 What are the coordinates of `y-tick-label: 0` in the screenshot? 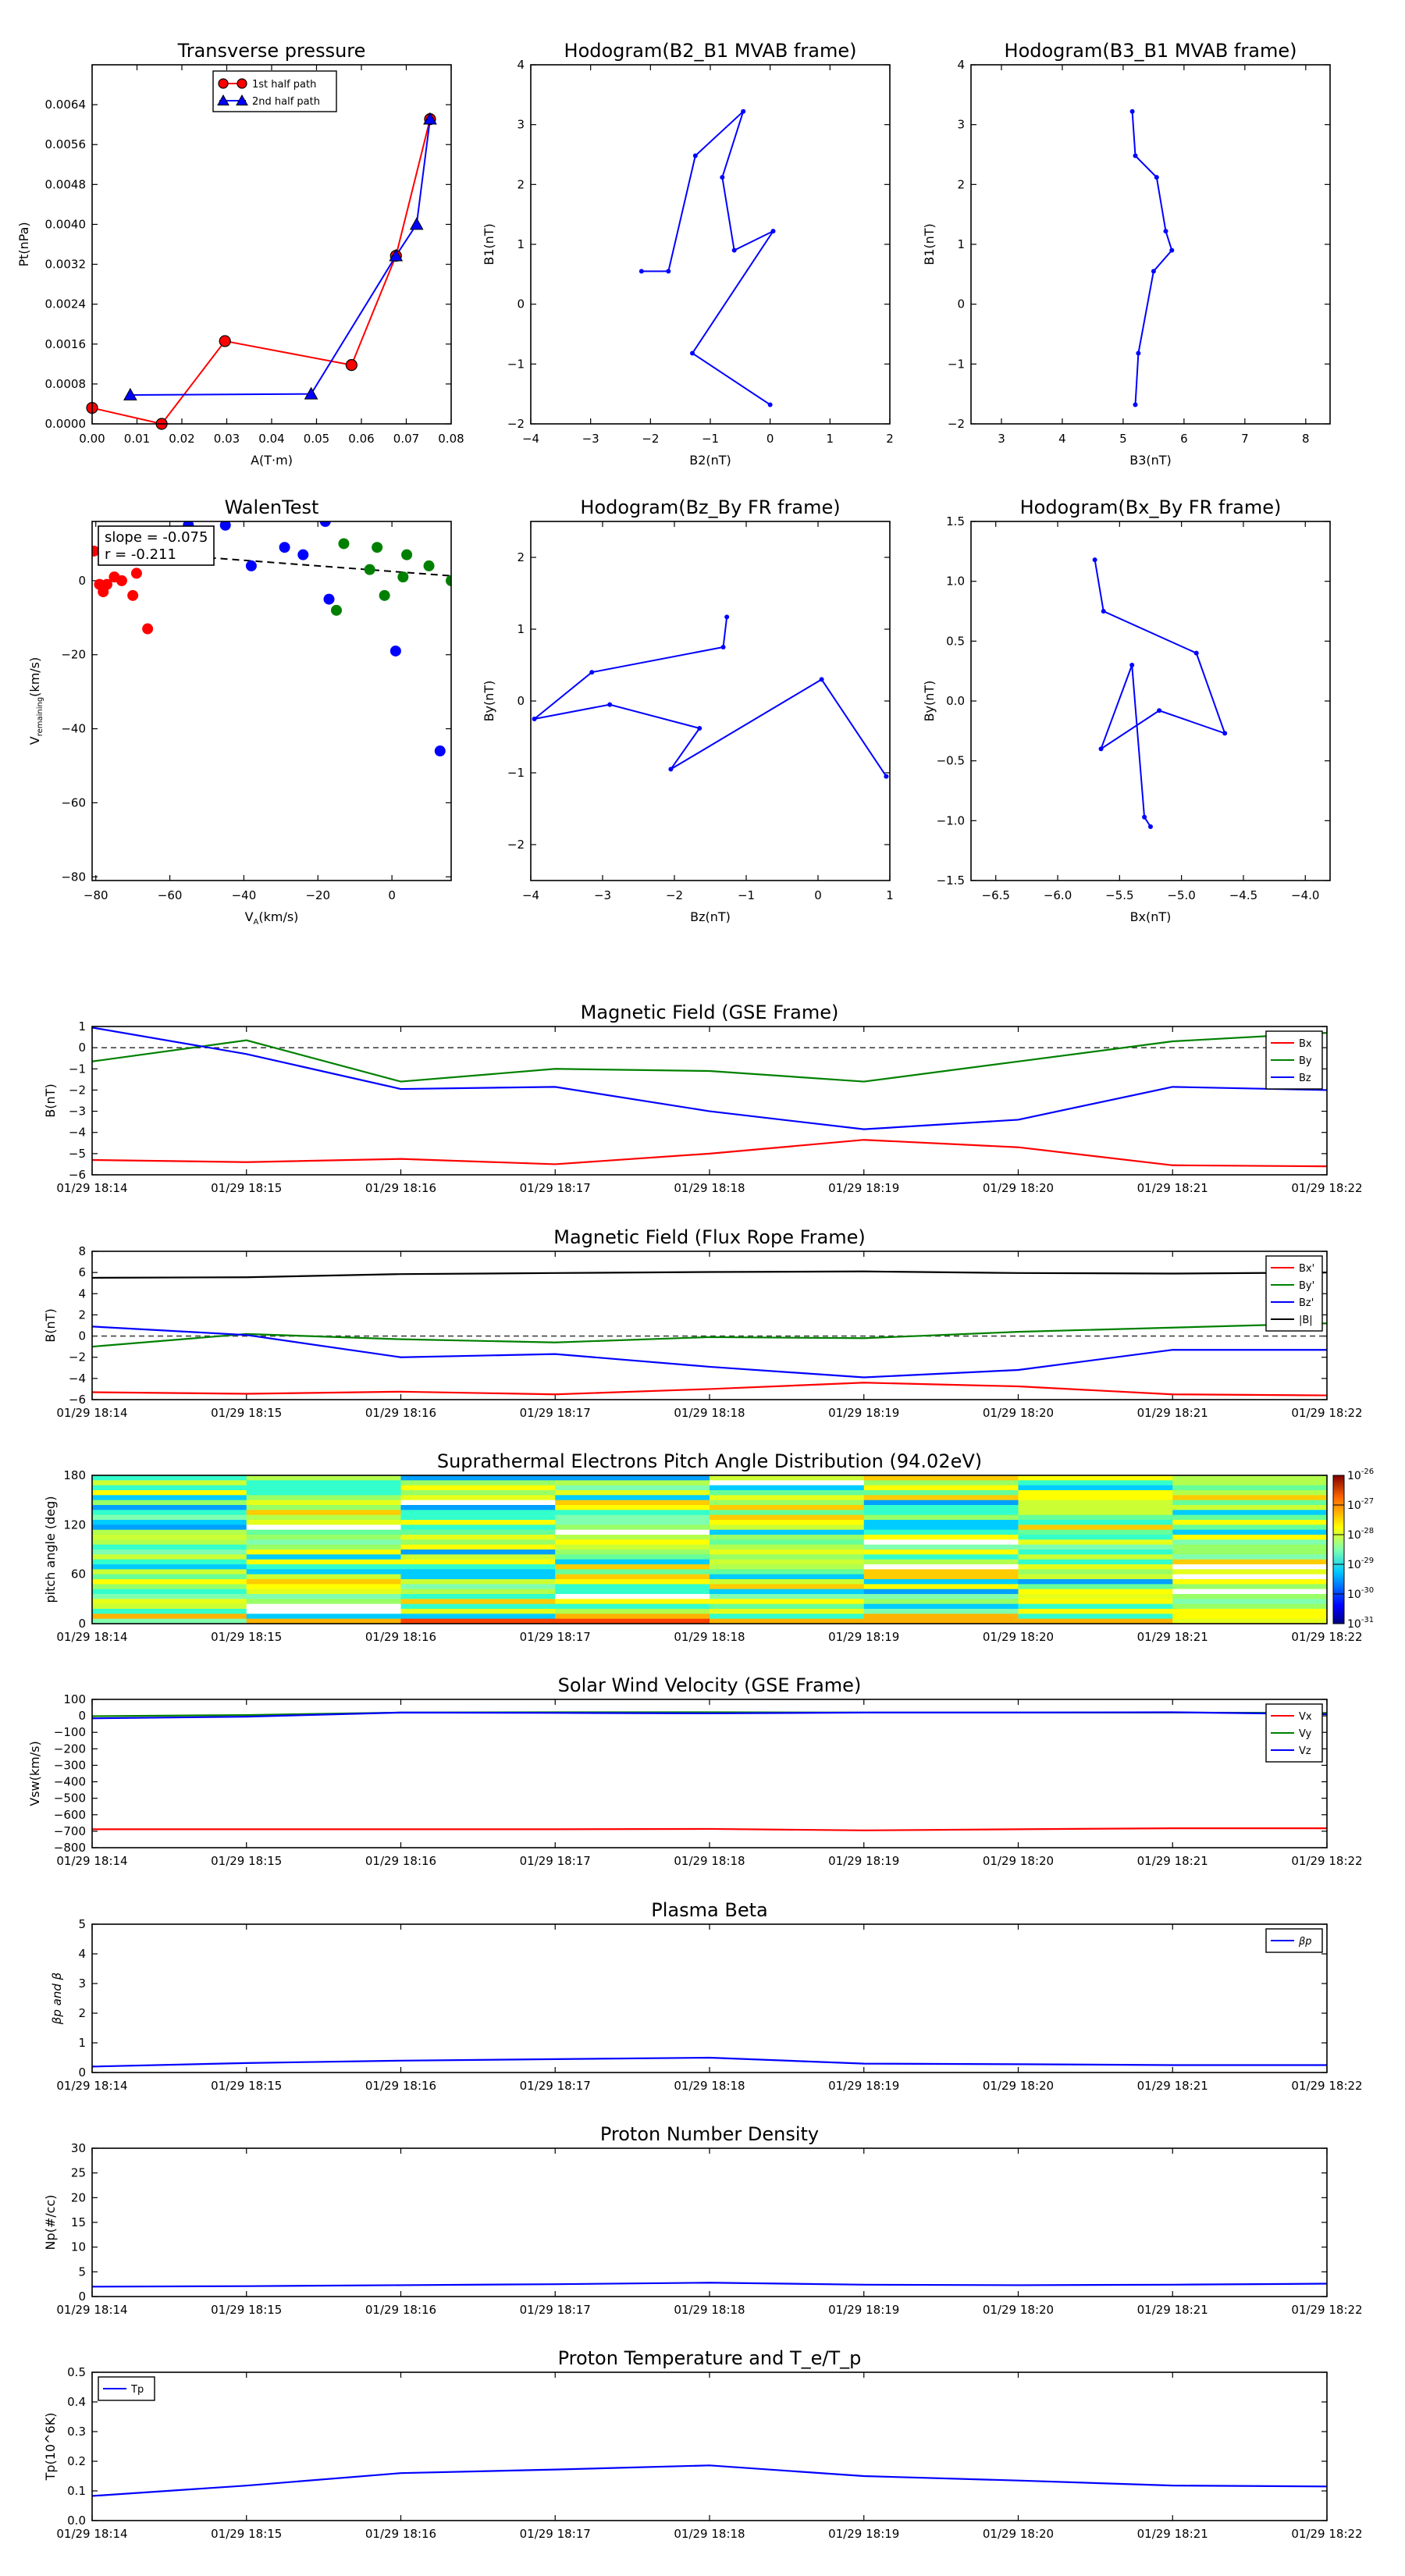 It's located at (82, 2072).